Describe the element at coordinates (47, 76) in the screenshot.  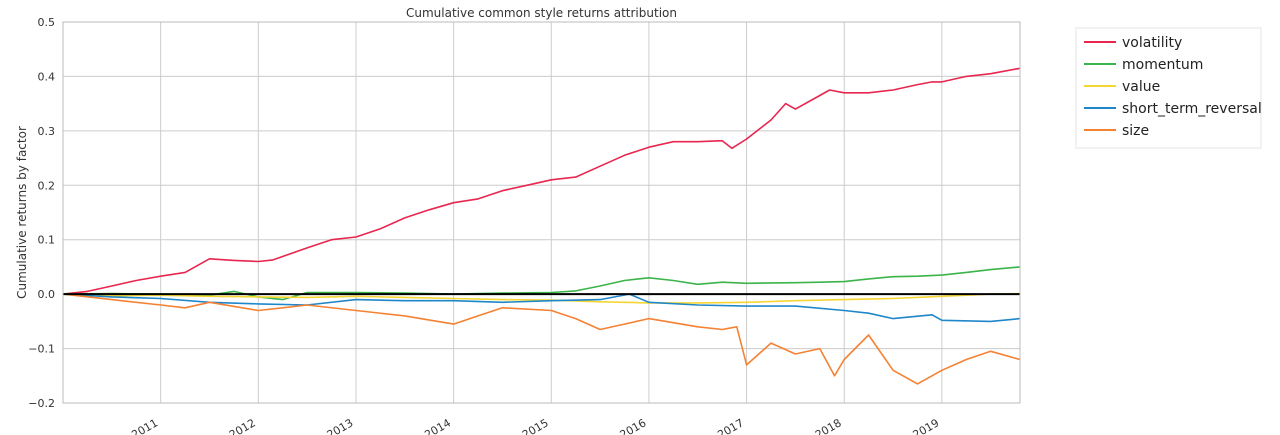
I see `y-tick-label: 0.4` at that location.